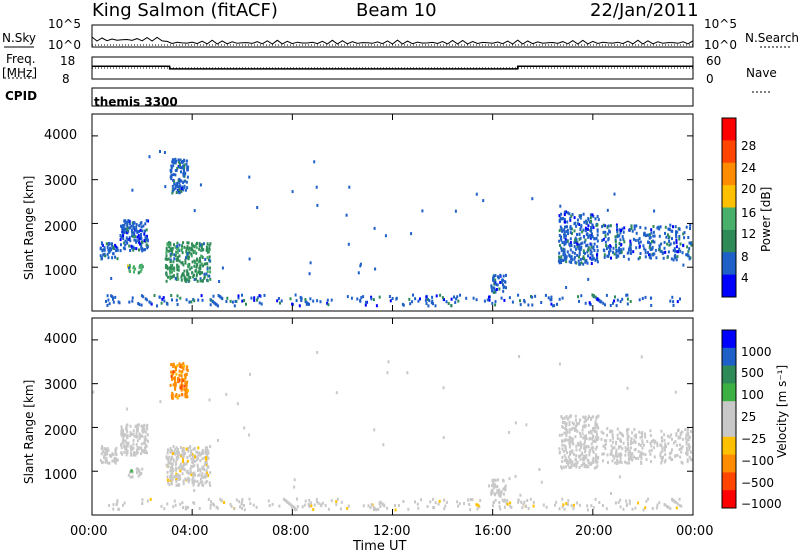 The width and height of the screenshot is (800, 554). I want to click on velocity-y-tick: 3000, so click(61, 385).